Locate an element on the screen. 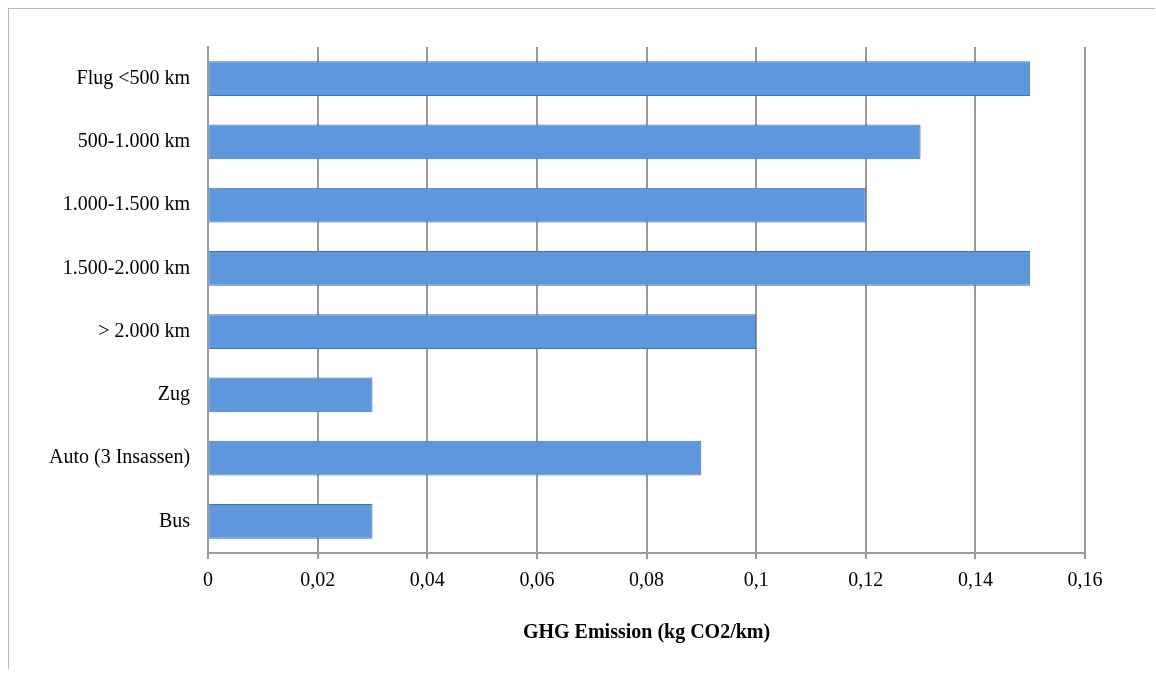  x-tick-label: 0,12 is located at coordinates (866, 579).